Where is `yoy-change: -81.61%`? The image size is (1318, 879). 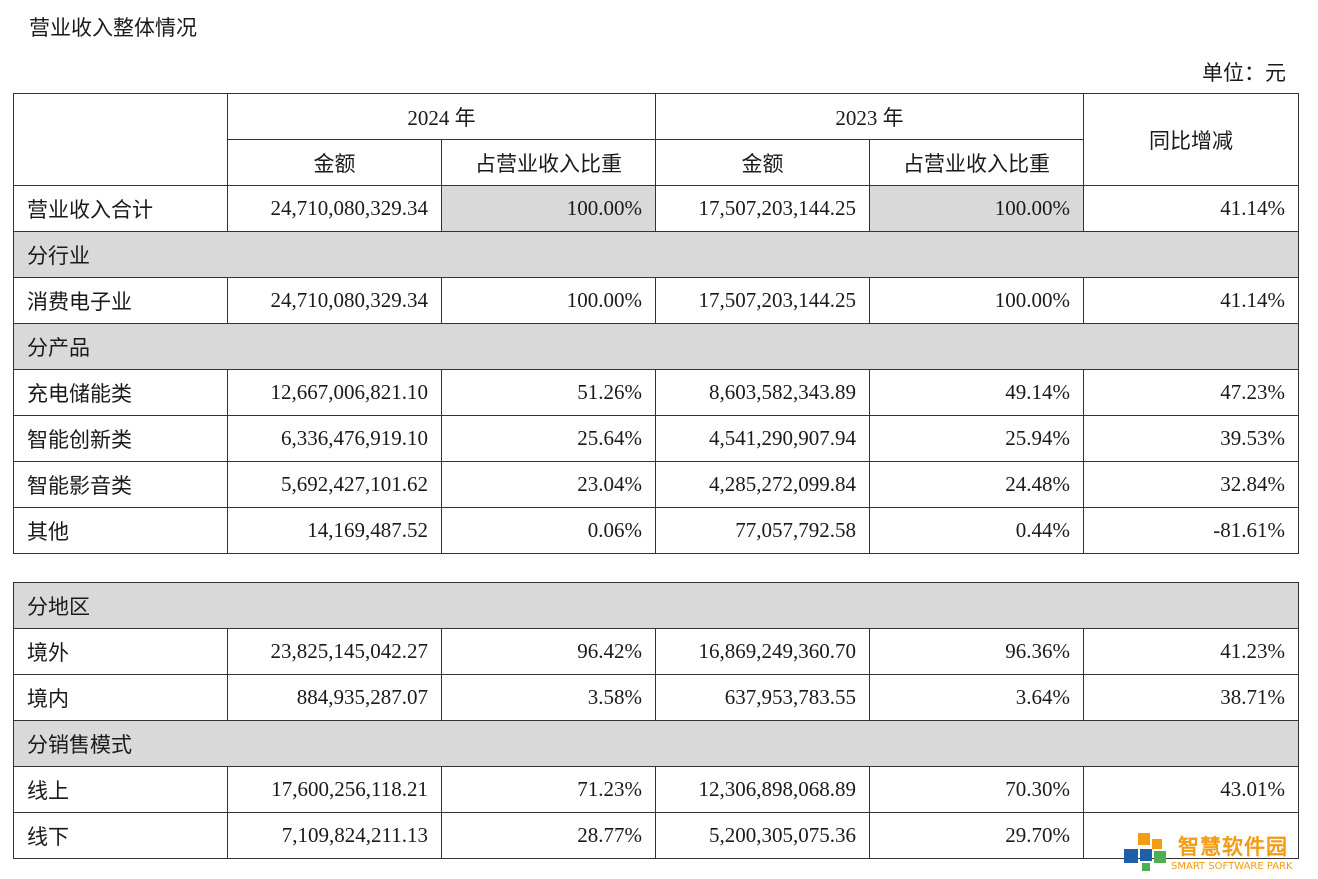 yoy-change: -81.61% is located at coordinates (1191, 530).